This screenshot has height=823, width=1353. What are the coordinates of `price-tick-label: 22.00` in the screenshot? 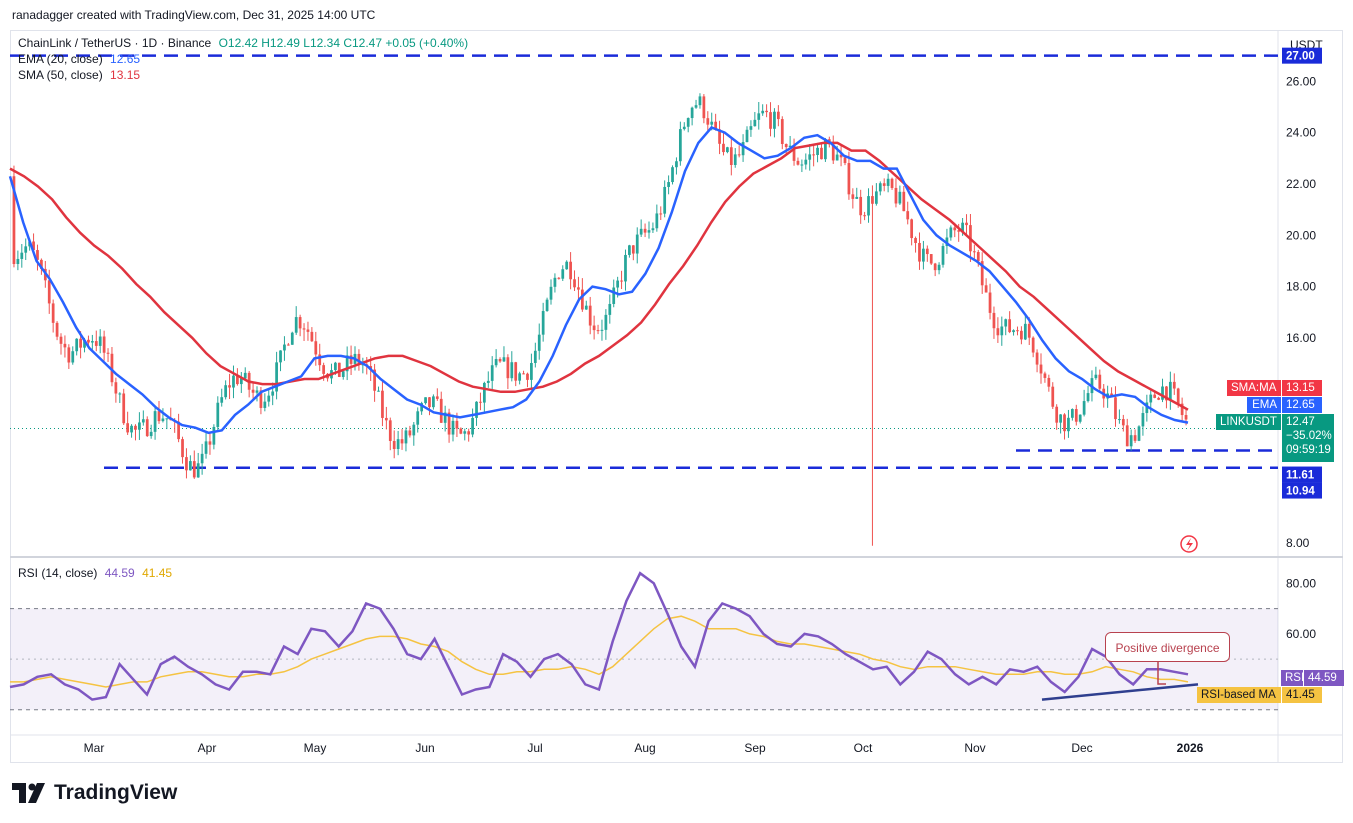 It's located at (1301, 184).